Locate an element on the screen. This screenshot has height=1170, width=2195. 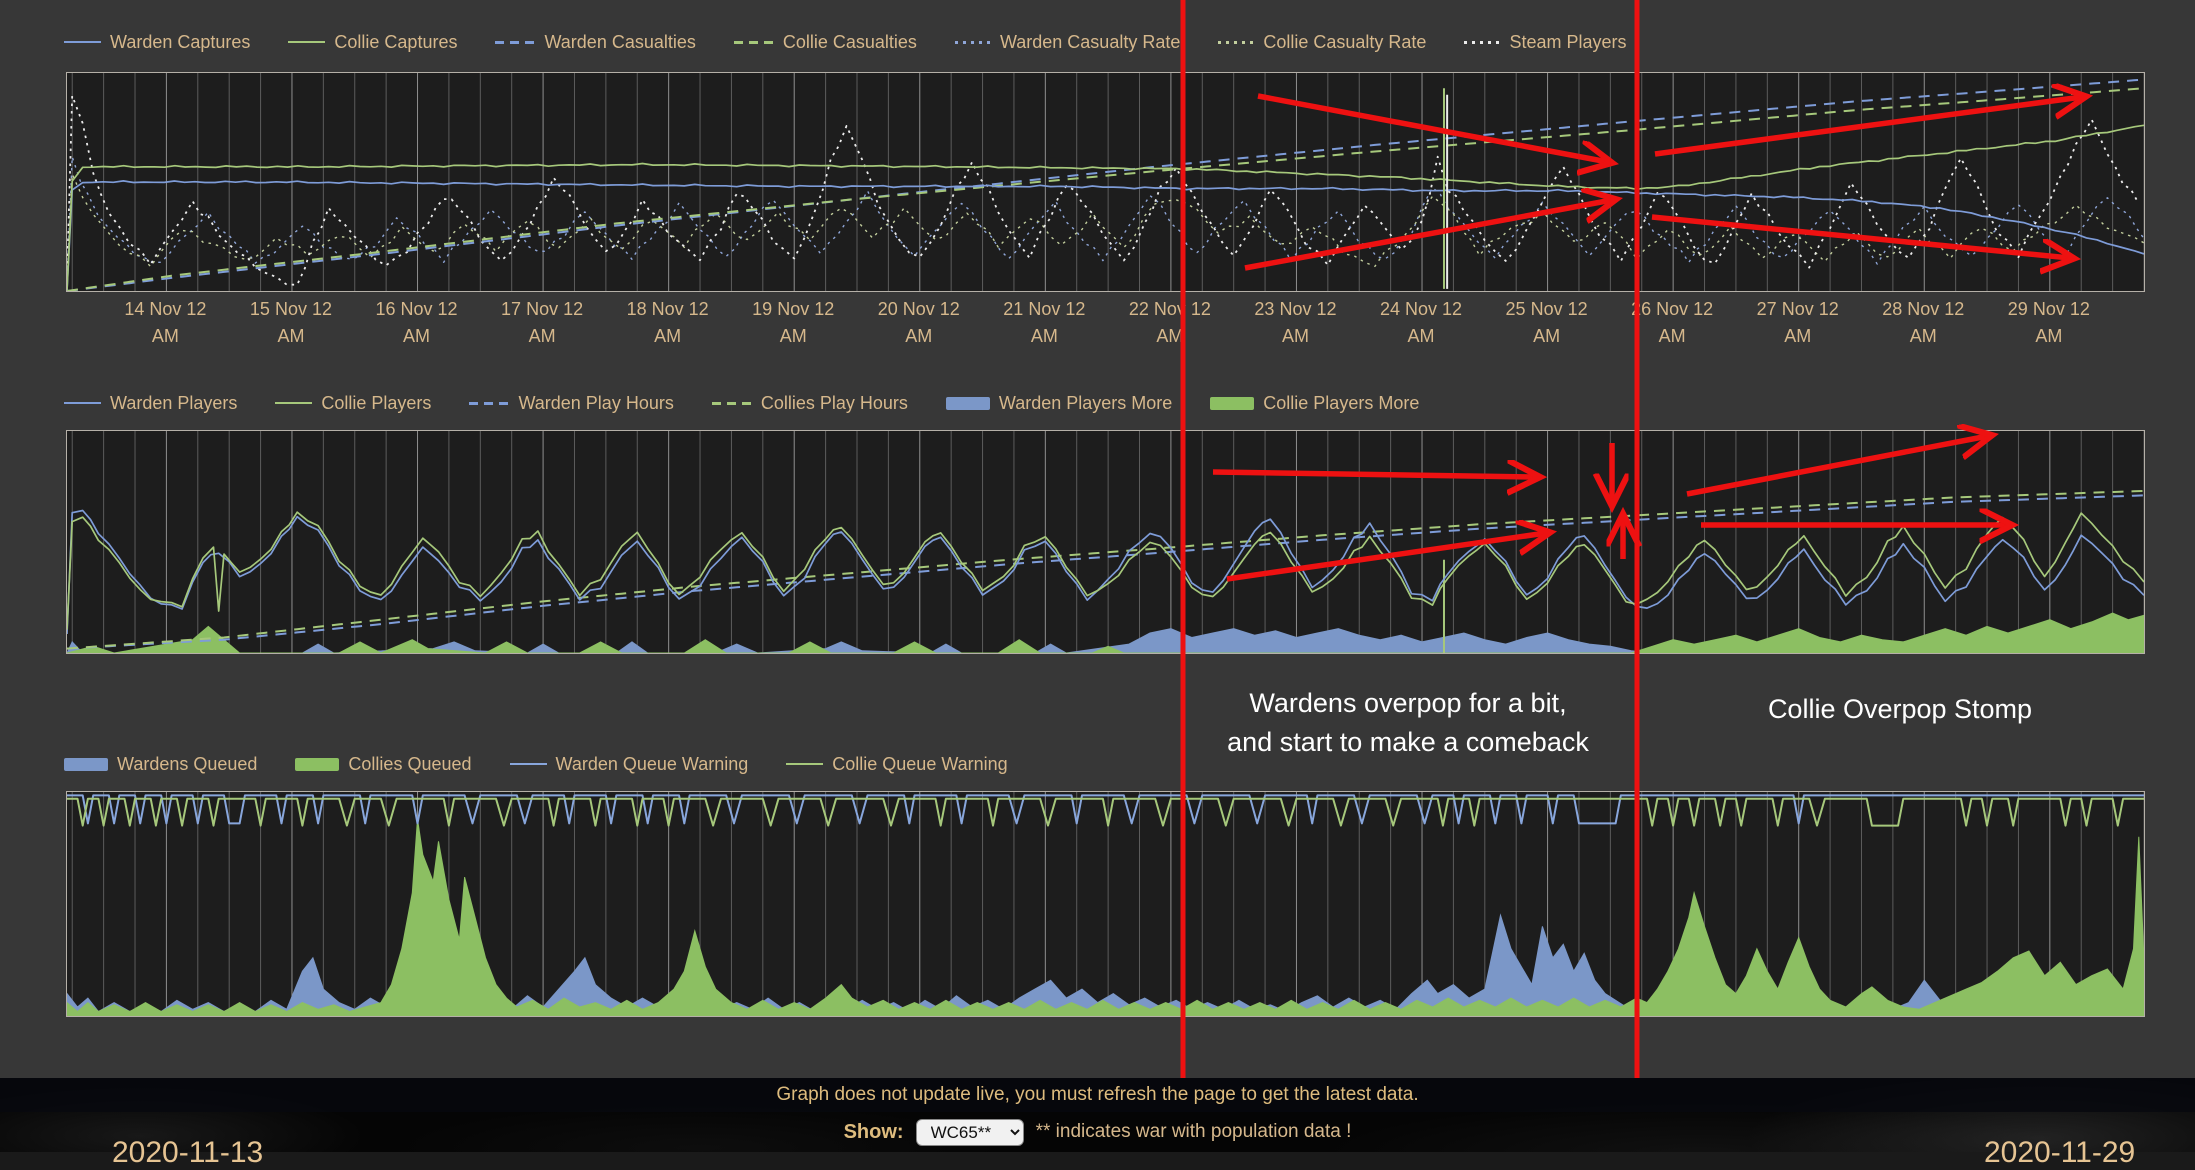
annotation-text: Collie Overpop Stomp is located at coordinates (1900, 709).